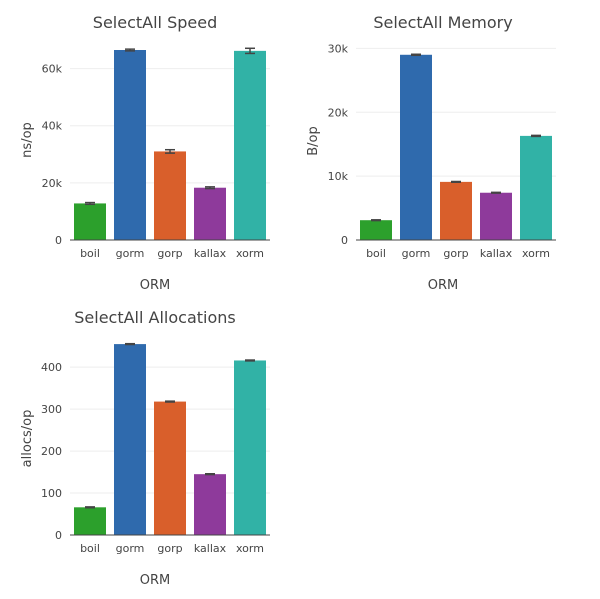  Describe the element at coordinates (313, 141) in the screenshot. I see `y-axis-title: B/op` at that location.